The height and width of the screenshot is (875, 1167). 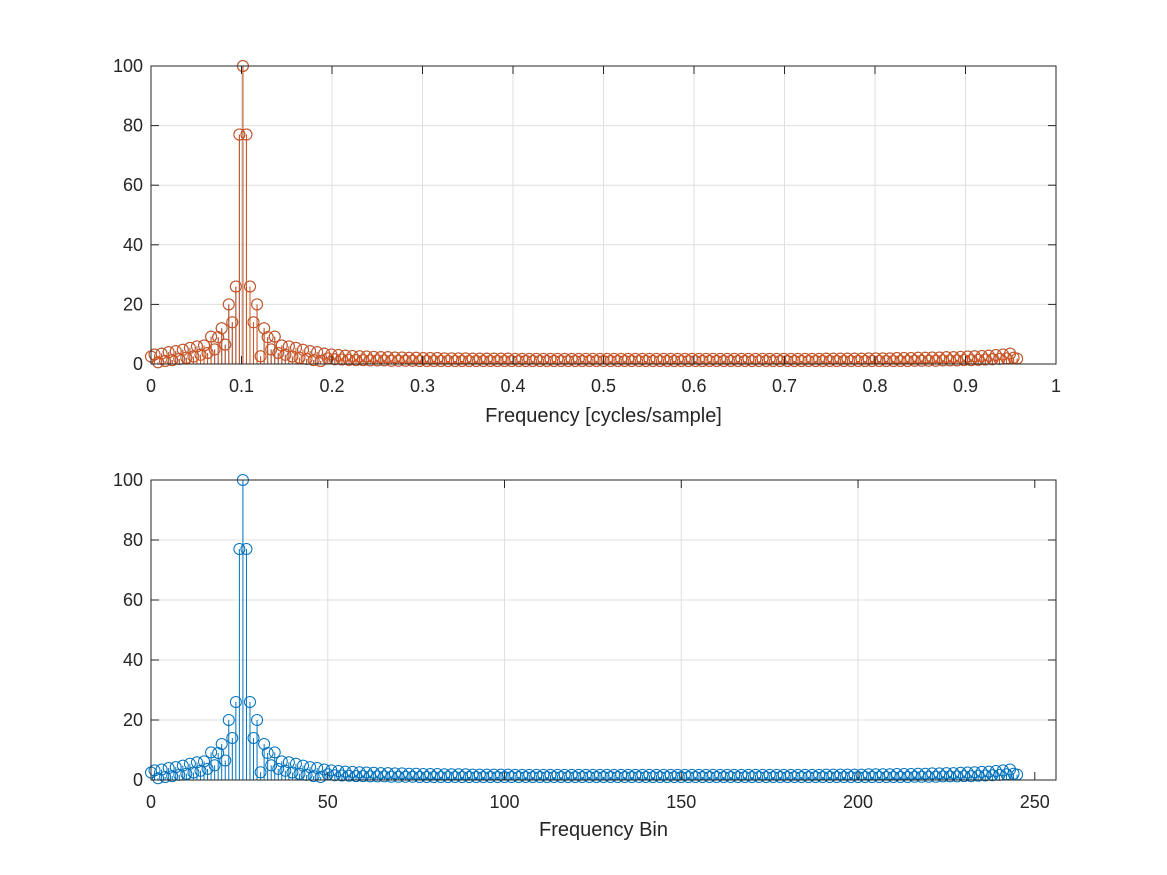 What do you see at coordinates (965, 386) in the screenshot?
I see `x-tick-label: 0.9` at bounding box center [965, 386].